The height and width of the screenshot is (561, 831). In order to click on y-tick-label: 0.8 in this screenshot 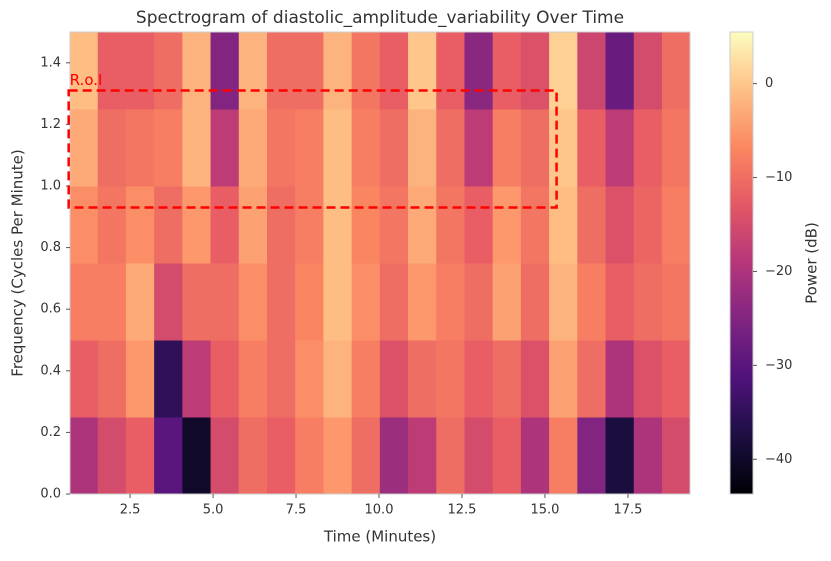, I will do `click(50, 247)`.